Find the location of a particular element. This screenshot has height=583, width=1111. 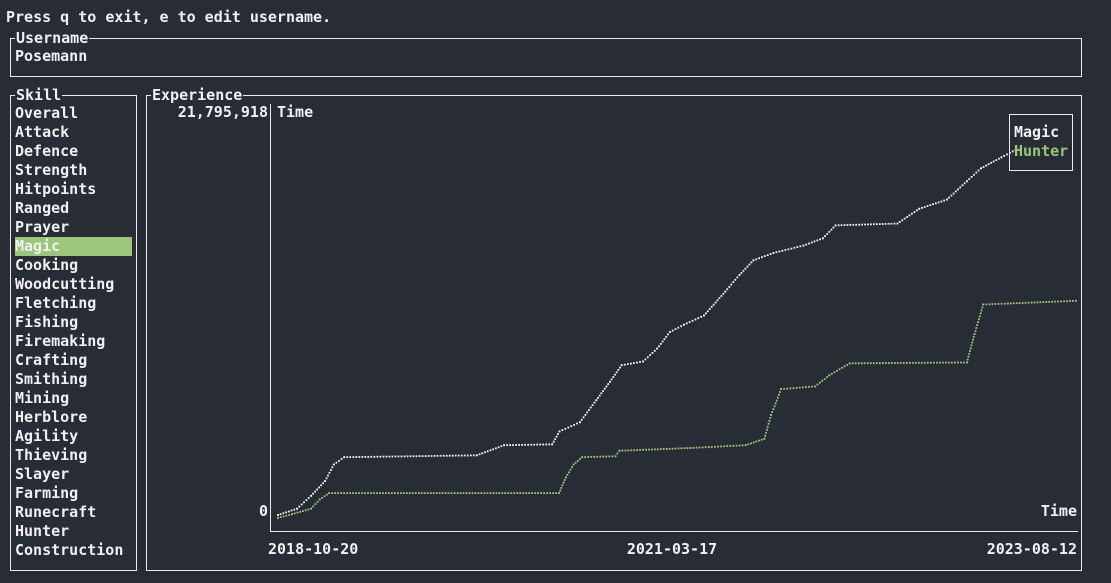

skill-item-defence: Defence is located at coordinates (47, 151).